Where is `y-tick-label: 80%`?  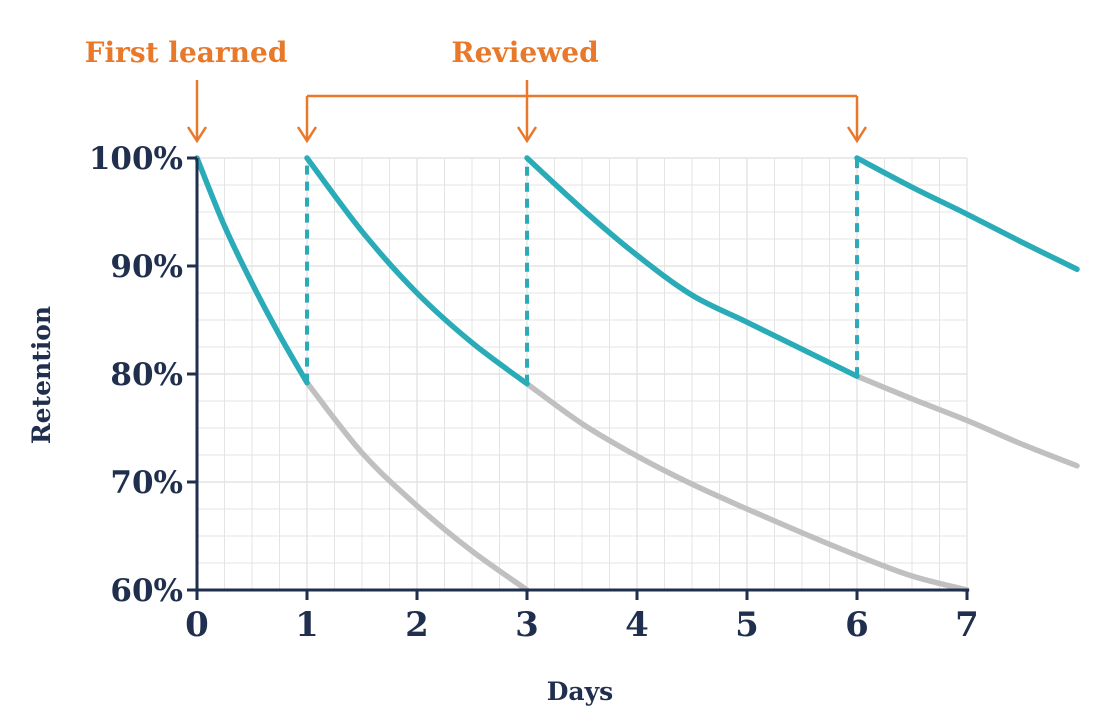 y-tick-label: 80% is located at coordinates (146, 375).